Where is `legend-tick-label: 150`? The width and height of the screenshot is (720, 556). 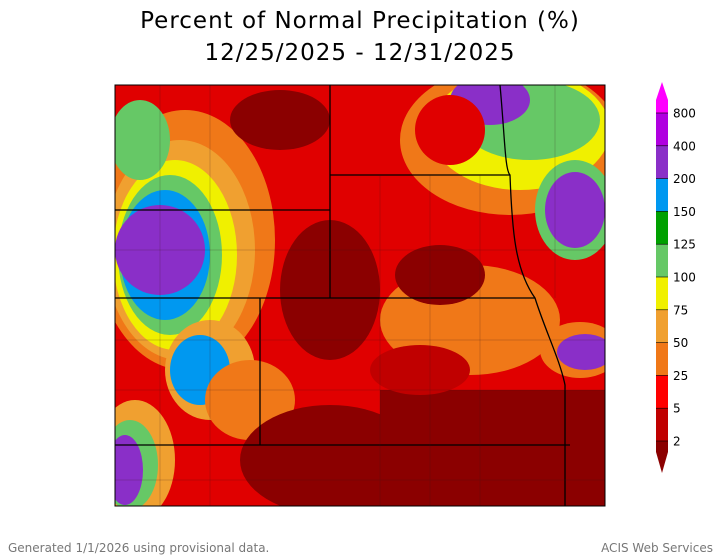
legend-tick-label: 150 is located at coordinates (684, 212).